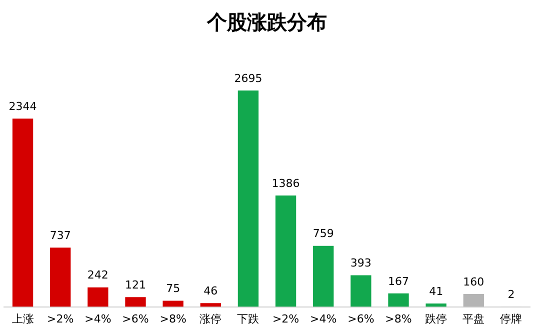 This screenshot has width=534, height=334. I want to click on x-tick-label: 平盘, so click(473, 319).